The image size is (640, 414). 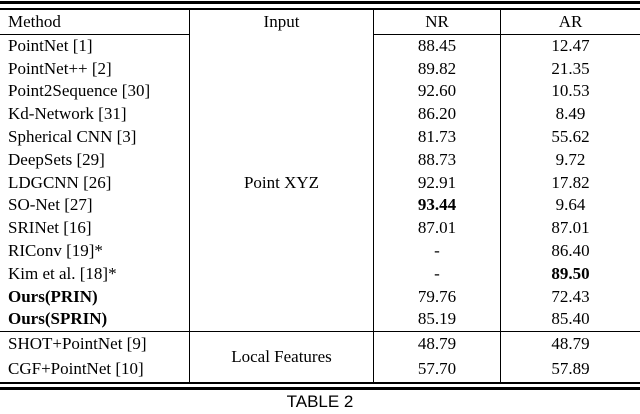 What do you see at coordinates (436, 343) in the screenshot?
I see `nr-cell: 48.79` at bounding box center [436, 343].